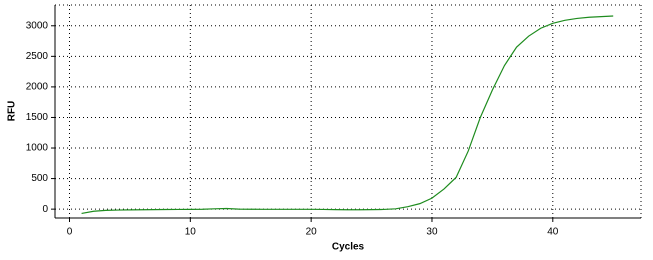 Image resolution: width=653 pixels, height=260 pixels. I want to click on y-tick-label: 1500, so click(37, 117).